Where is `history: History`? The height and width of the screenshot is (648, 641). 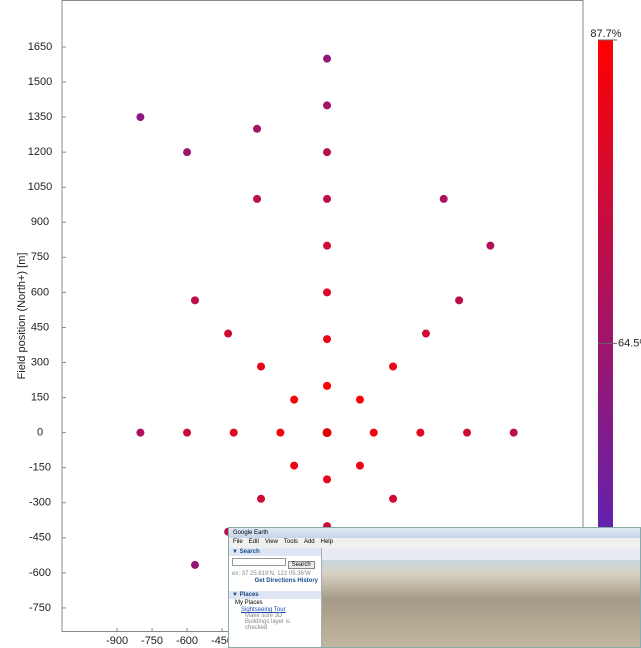
history: History is located at coordinates (307, 581).